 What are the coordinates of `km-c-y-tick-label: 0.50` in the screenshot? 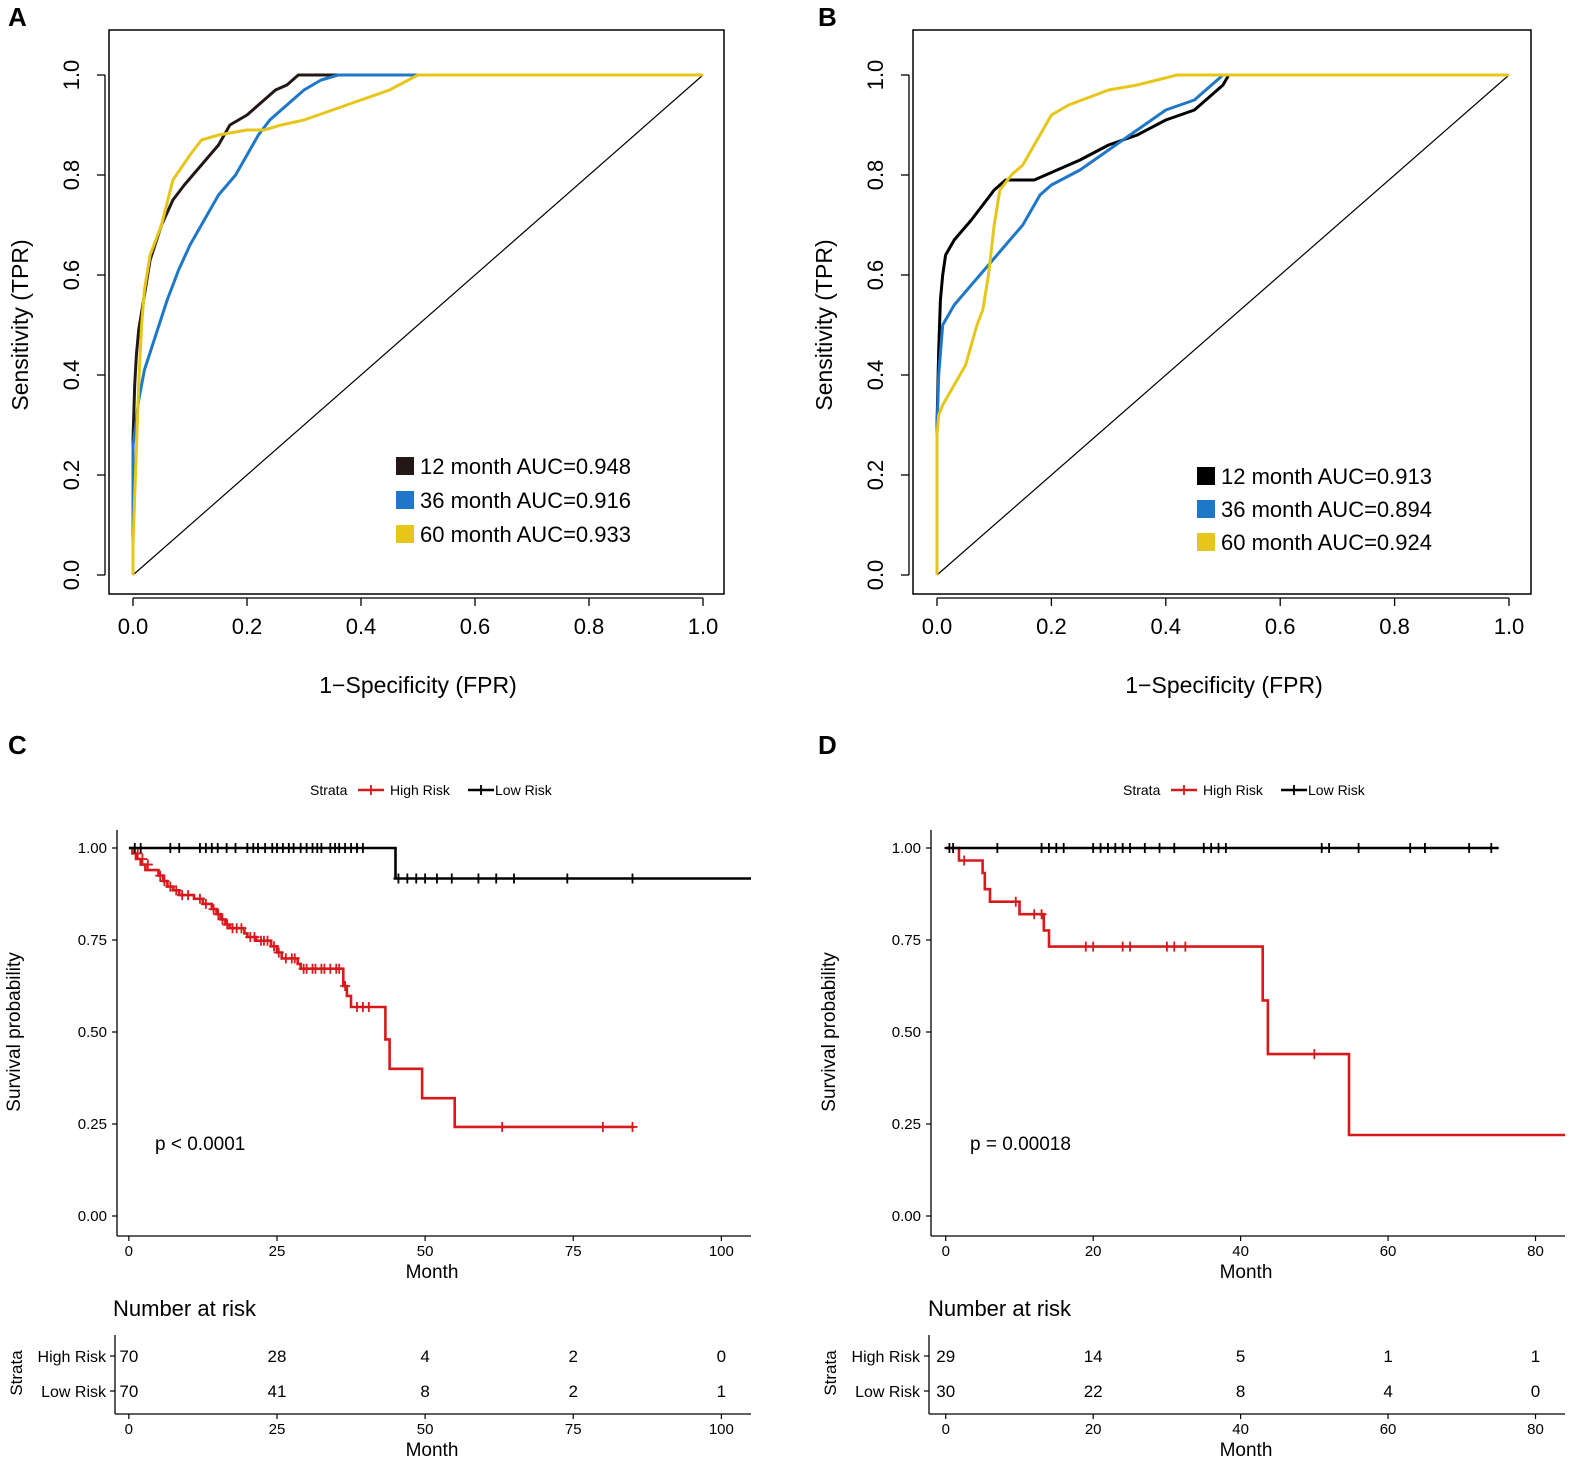 It's located at (92, 1032).